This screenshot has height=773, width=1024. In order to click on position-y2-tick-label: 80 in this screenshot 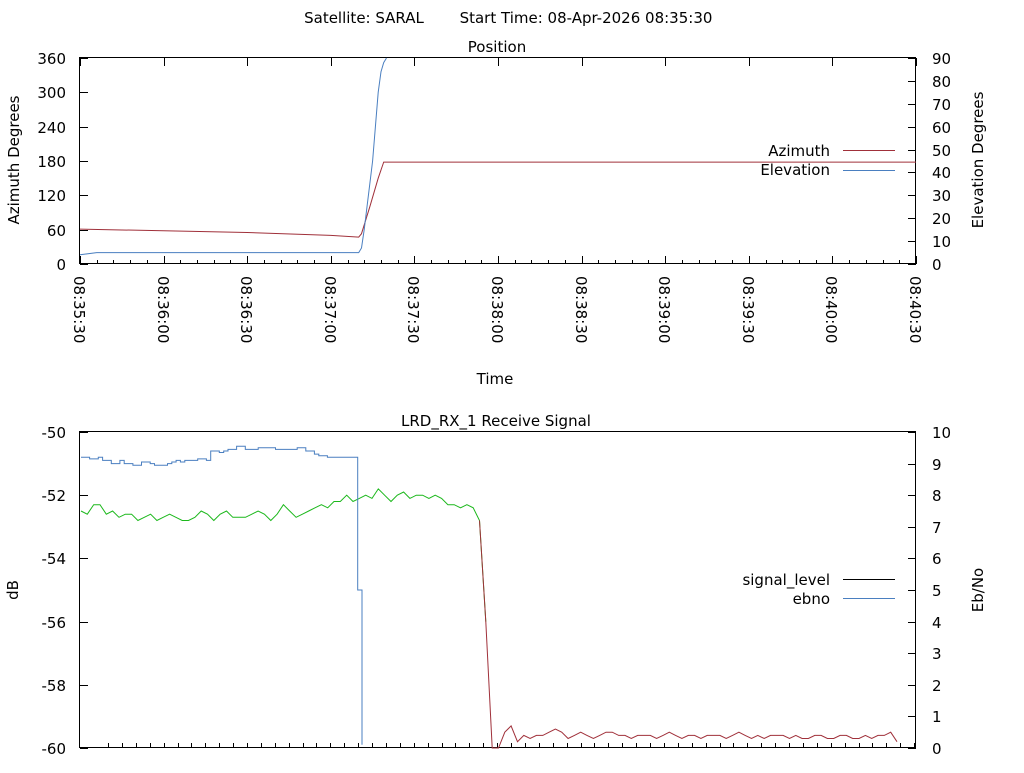, I will do `click(941, 82)`.